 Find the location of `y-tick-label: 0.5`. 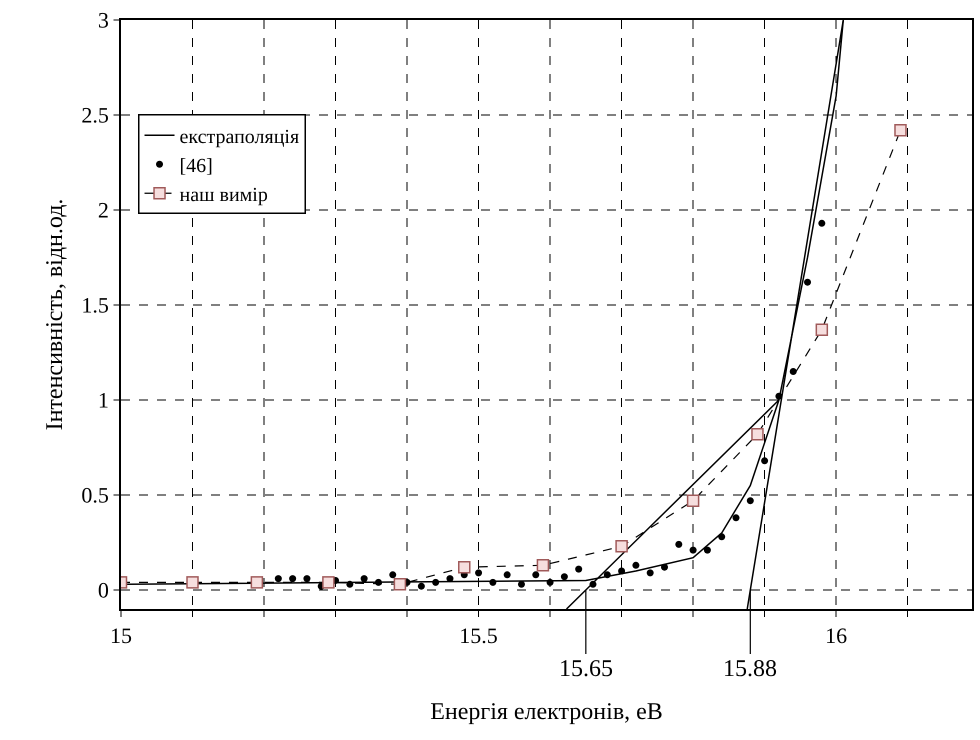

y-tick-label: 0.5 is located at coordinates (95, 495).